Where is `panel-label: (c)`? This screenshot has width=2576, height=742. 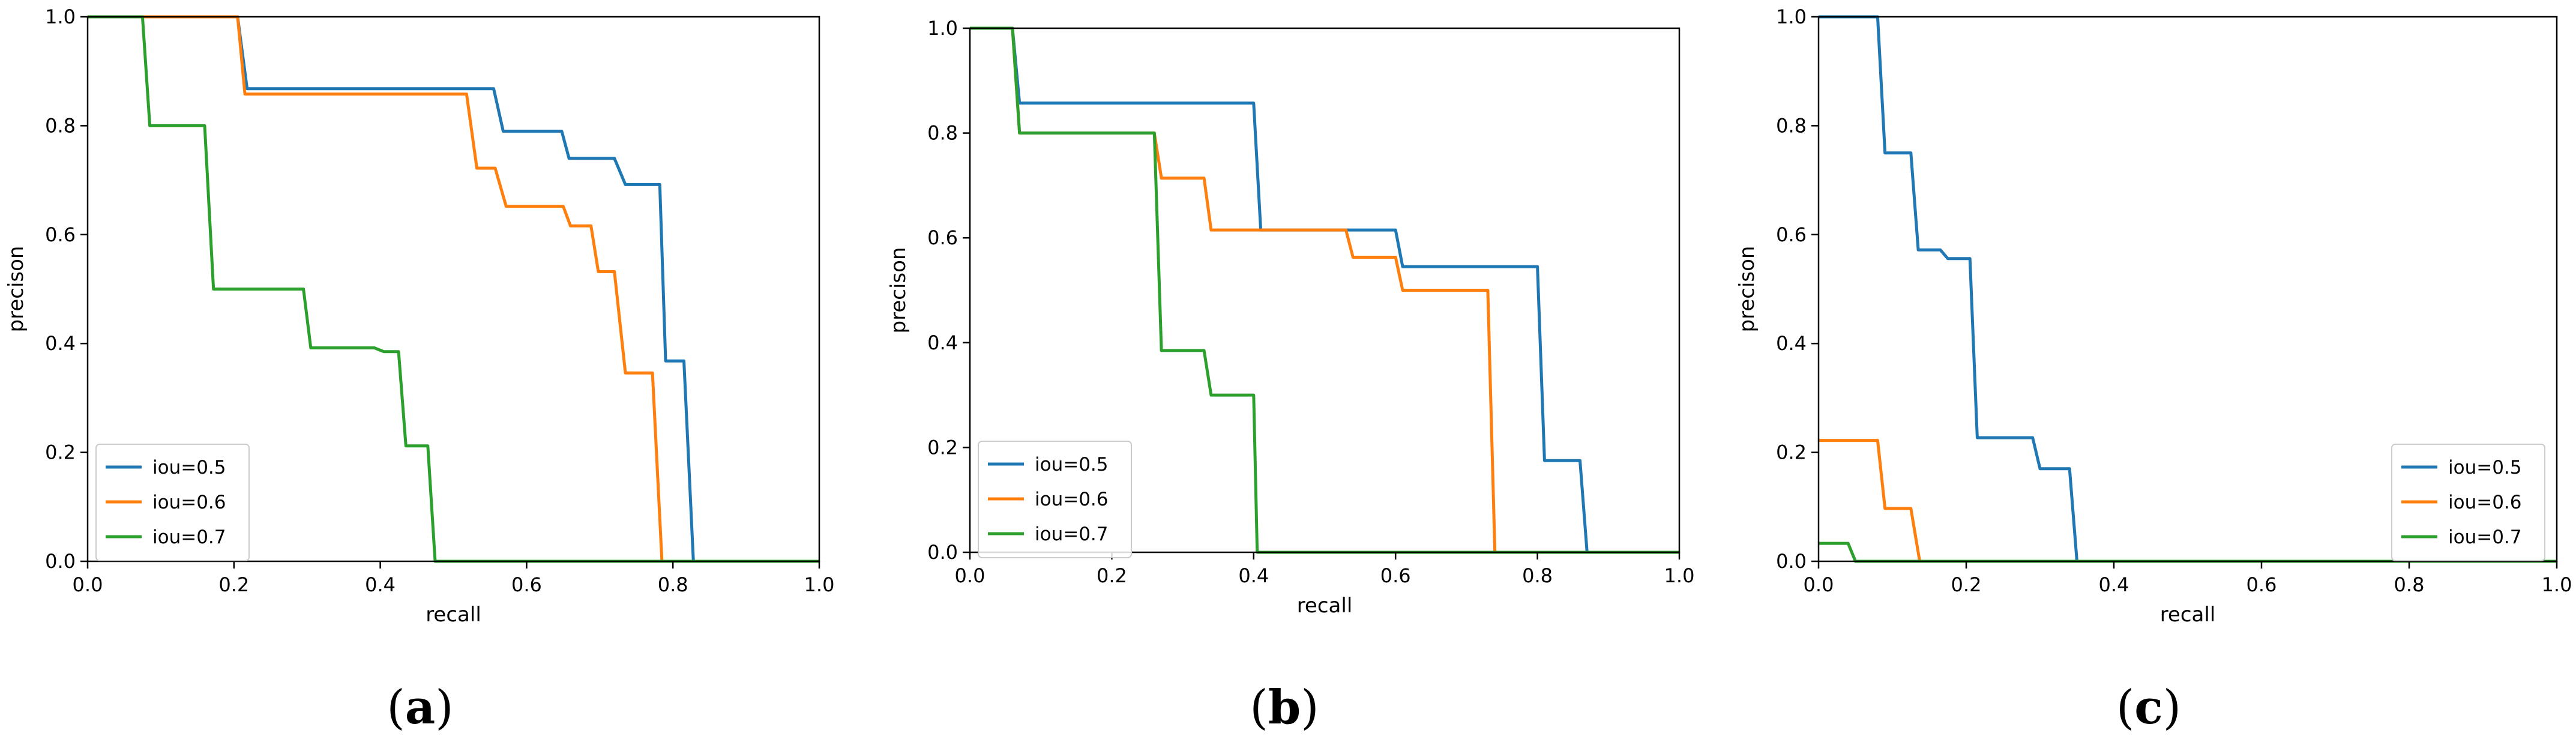
panel-label: (c) is located at coordinates (2148, 707).